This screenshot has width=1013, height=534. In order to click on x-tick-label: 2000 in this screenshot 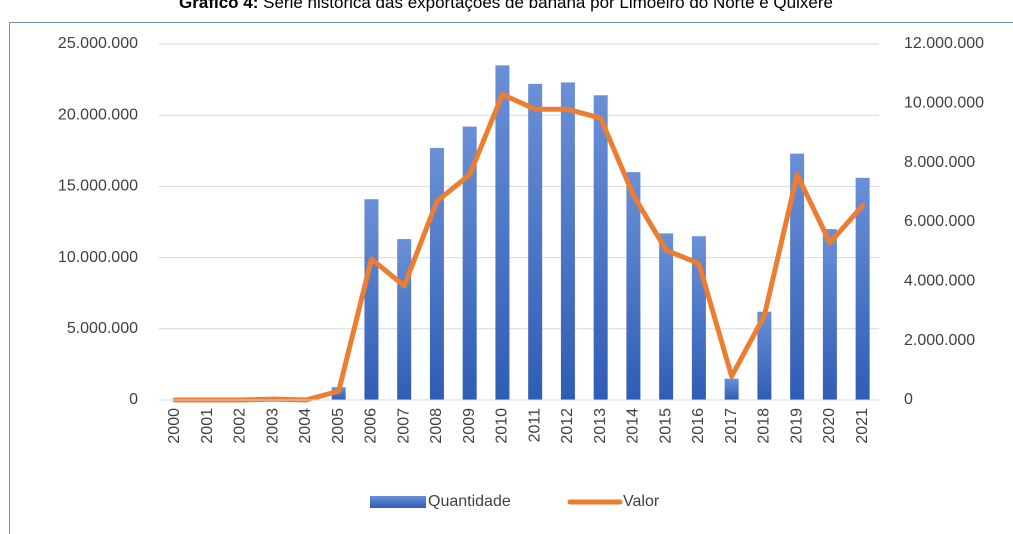, I will do `click(174, 426)`.